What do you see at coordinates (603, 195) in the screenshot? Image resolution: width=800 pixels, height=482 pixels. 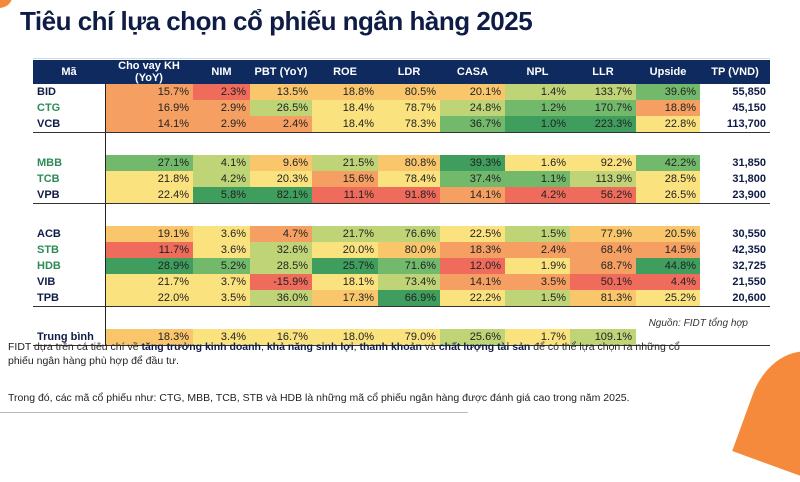 I see `heatmap-cell: 56.2%` at bounding box center [603, 195].